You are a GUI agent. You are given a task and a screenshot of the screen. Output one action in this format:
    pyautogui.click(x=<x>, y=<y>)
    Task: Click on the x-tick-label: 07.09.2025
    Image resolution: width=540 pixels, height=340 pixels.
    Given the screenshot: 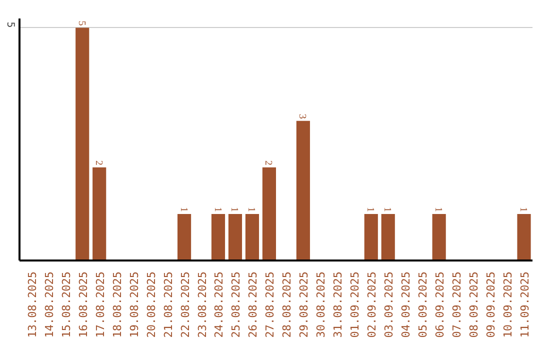 What is the action you would take?
    pyautogui.click(x=457, y=304)
    